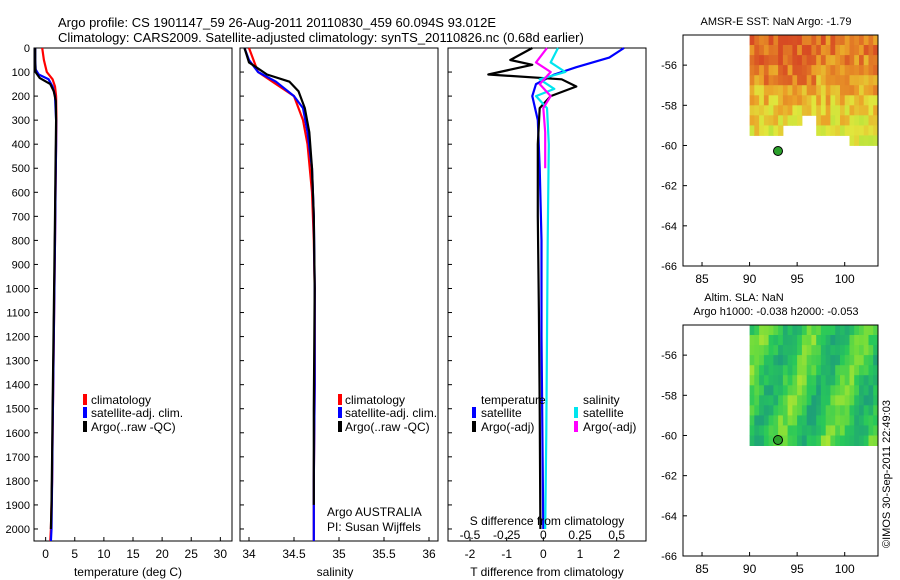 The height and width of the screenshot is (580, 900). I want to click on s-difference-tick-labels: -0.5 -0.25 0 0.25 0.5, so click(543, 535).